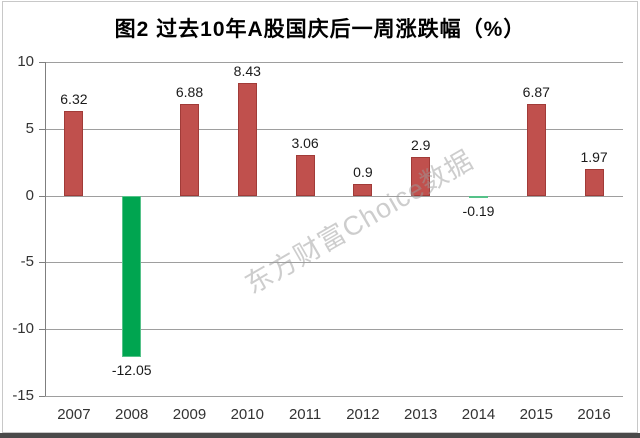 This screenshot has height=438, width=640. Describe the element at coordinates (363, 414) in the screenshot. I see `x-axis-label-2012: 2012` at that location.